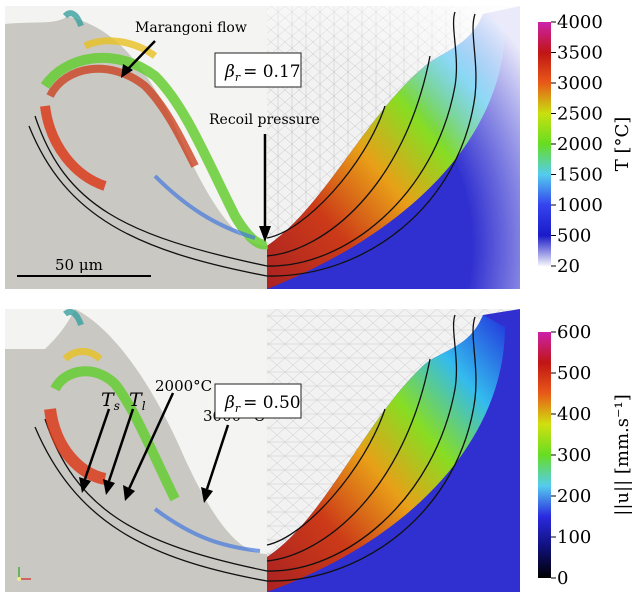  What do you see at coordinates (110, 401) in the screenshot?
I see `ts-label: Ts` at bounding box center [110, 401].